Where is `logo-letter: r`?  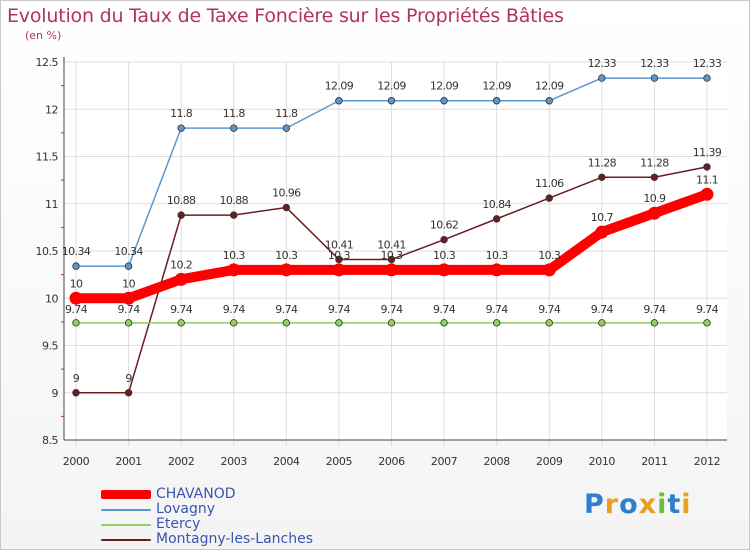
logo-letter: r is located at coordinates (612, 504).